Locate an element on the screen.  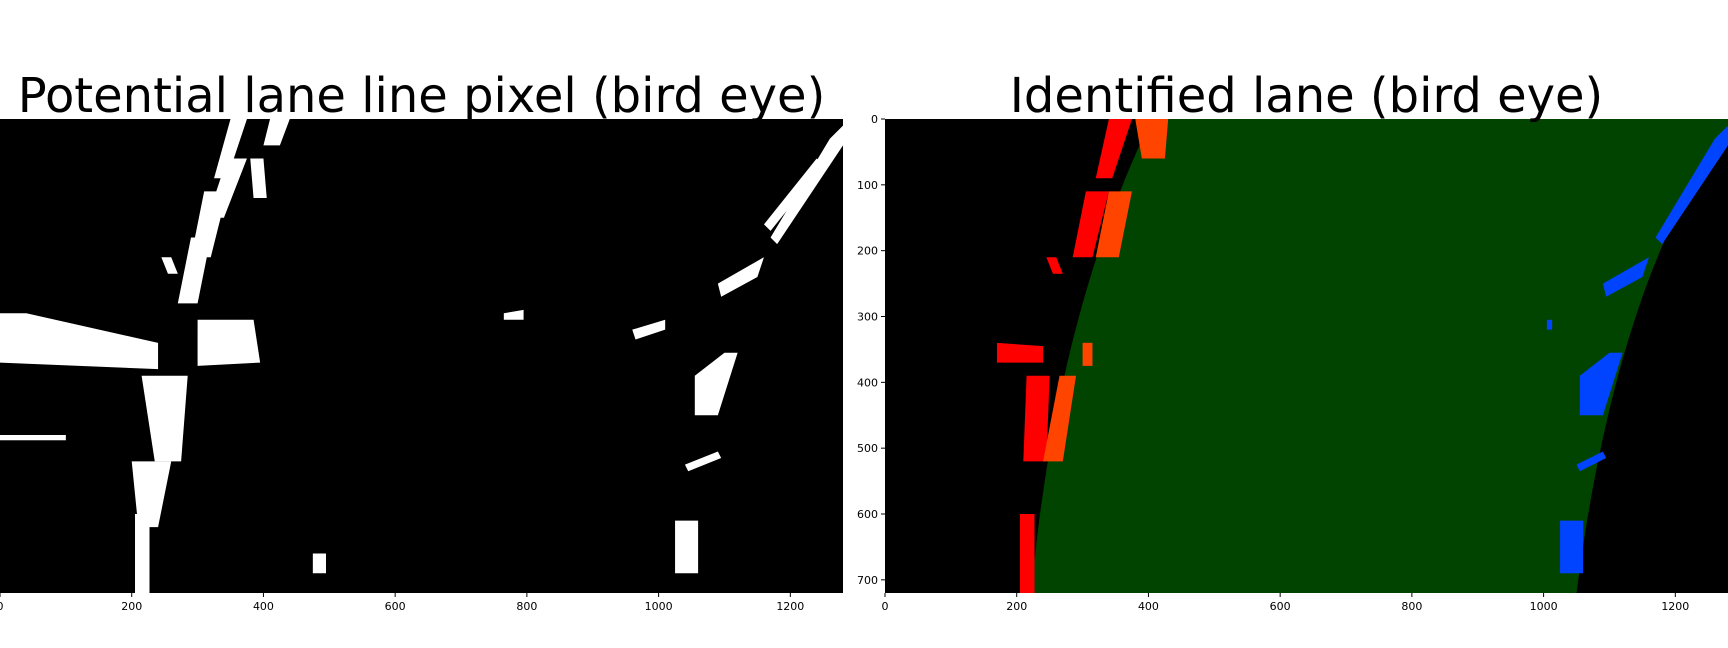
y-tick-label: 0 is located at coordinates (874, 119).